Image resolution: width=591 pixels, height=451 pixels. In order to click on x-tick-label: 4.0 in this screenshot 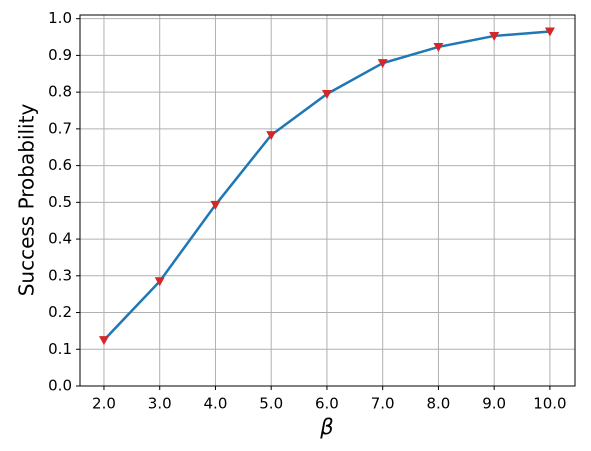, I will do `click(216, 404)`.